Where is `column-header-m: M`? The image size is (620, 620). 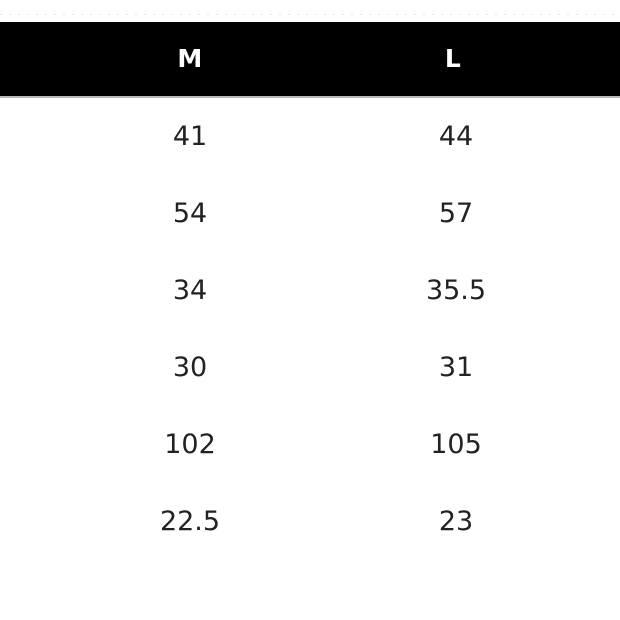 column-header-m: M is located at coordinates (190, 58).